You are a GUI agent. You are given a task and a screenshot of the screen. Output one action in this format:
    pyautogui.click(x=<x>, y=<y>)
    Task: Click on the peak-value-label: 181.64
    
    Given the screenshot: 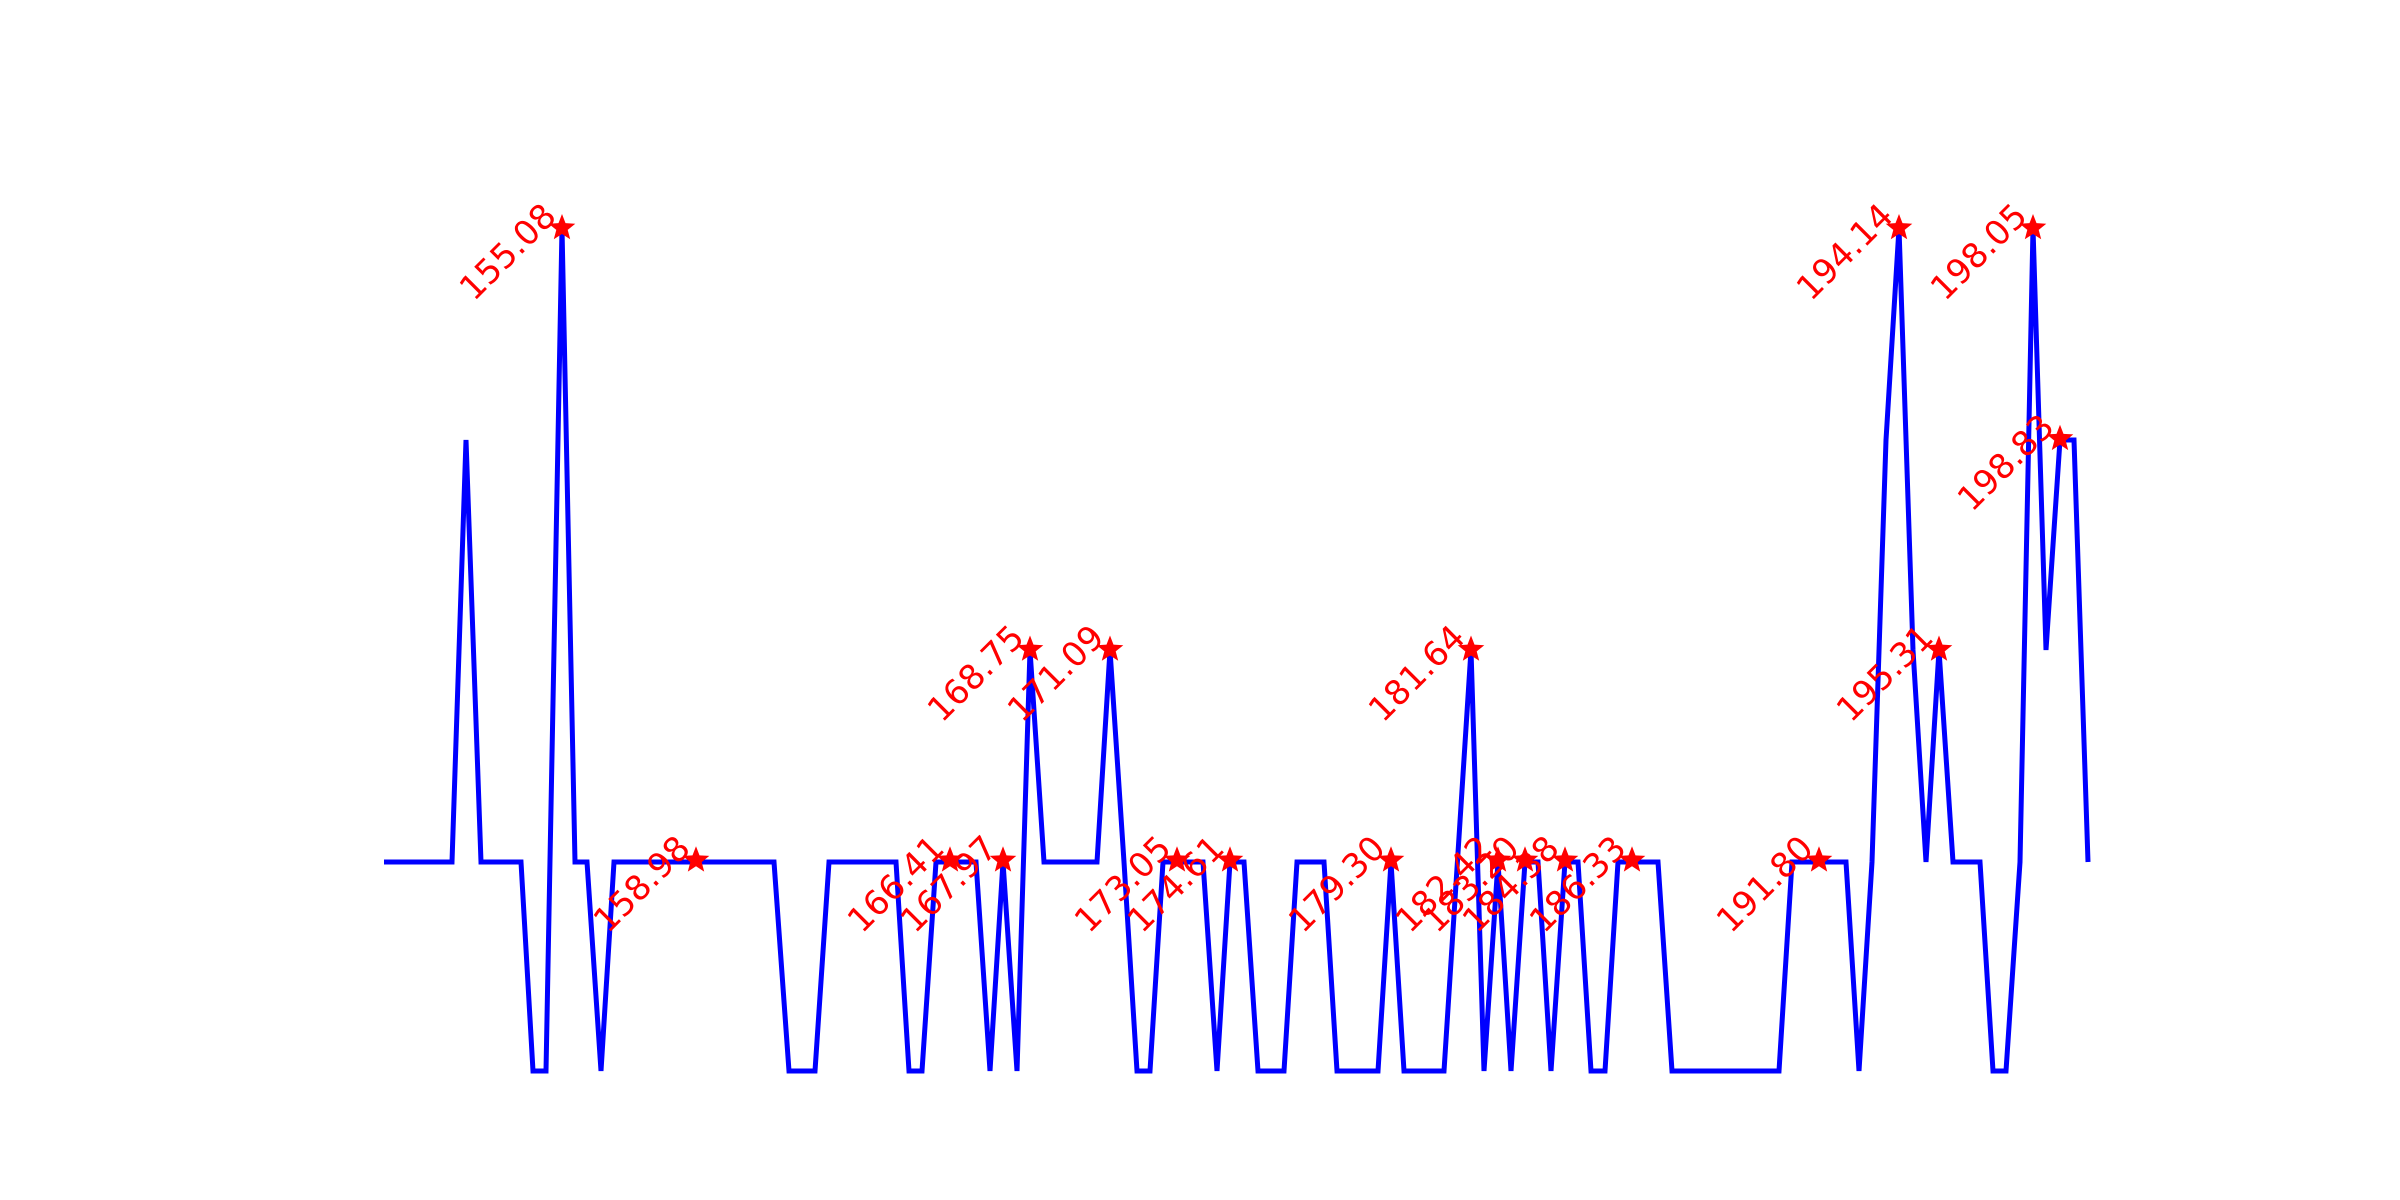 What is the action you would take?
    pyautogui.click(x=1417, y=674)
    